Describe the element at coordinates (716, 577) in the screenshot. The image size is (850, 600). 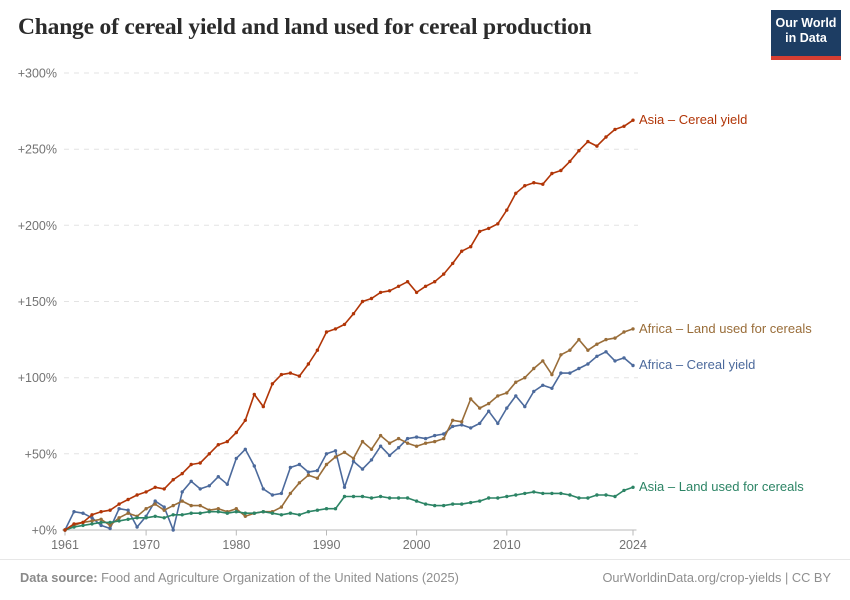
I see `footer-link: OurWorldinData.org/crop-yields | CC BY` at that location.